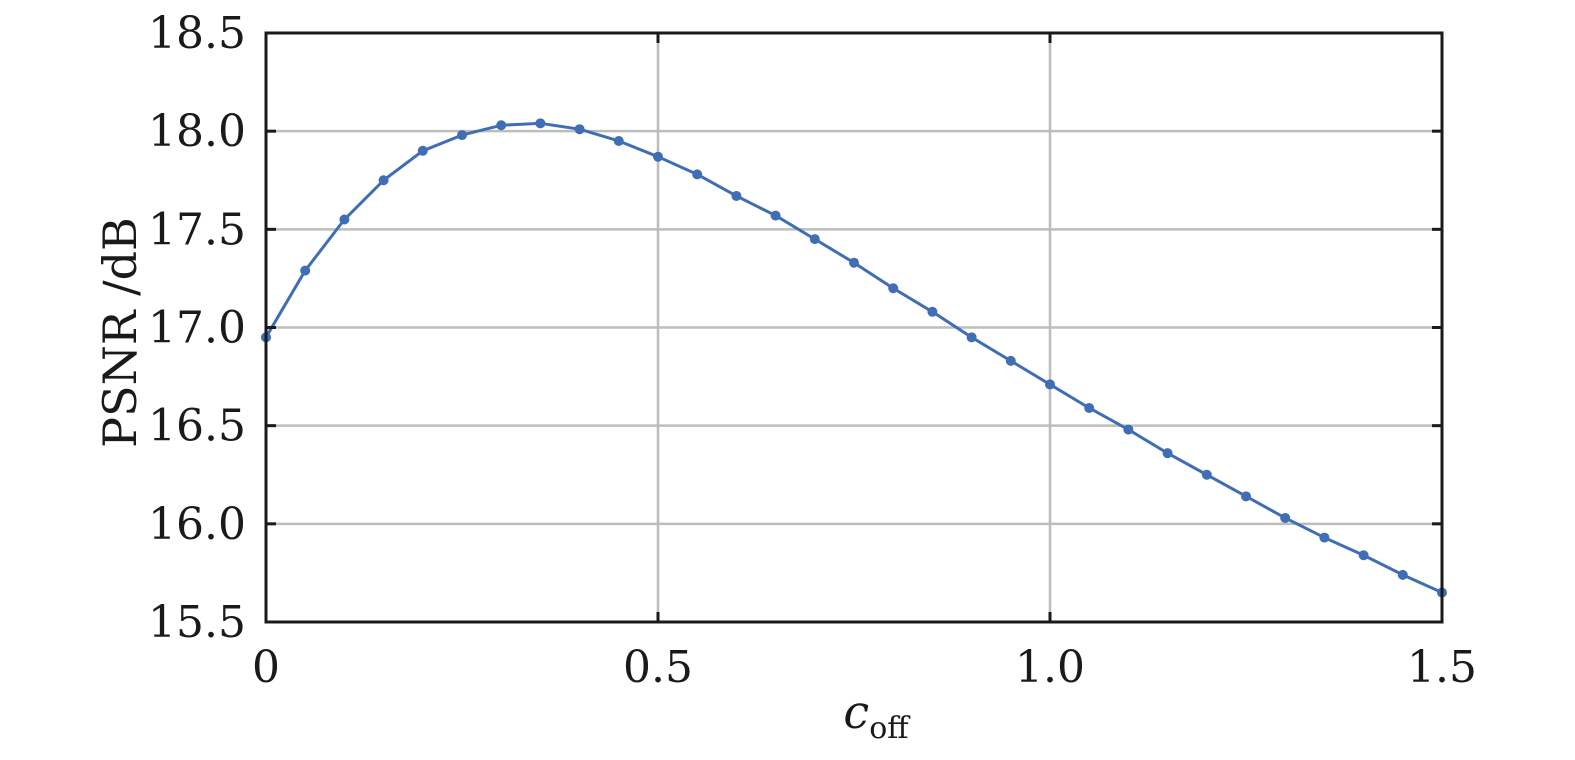 The height and width of the screenshot is (760, 1575). I want to click on x-tick-label: 0.5, so click(658, 667).